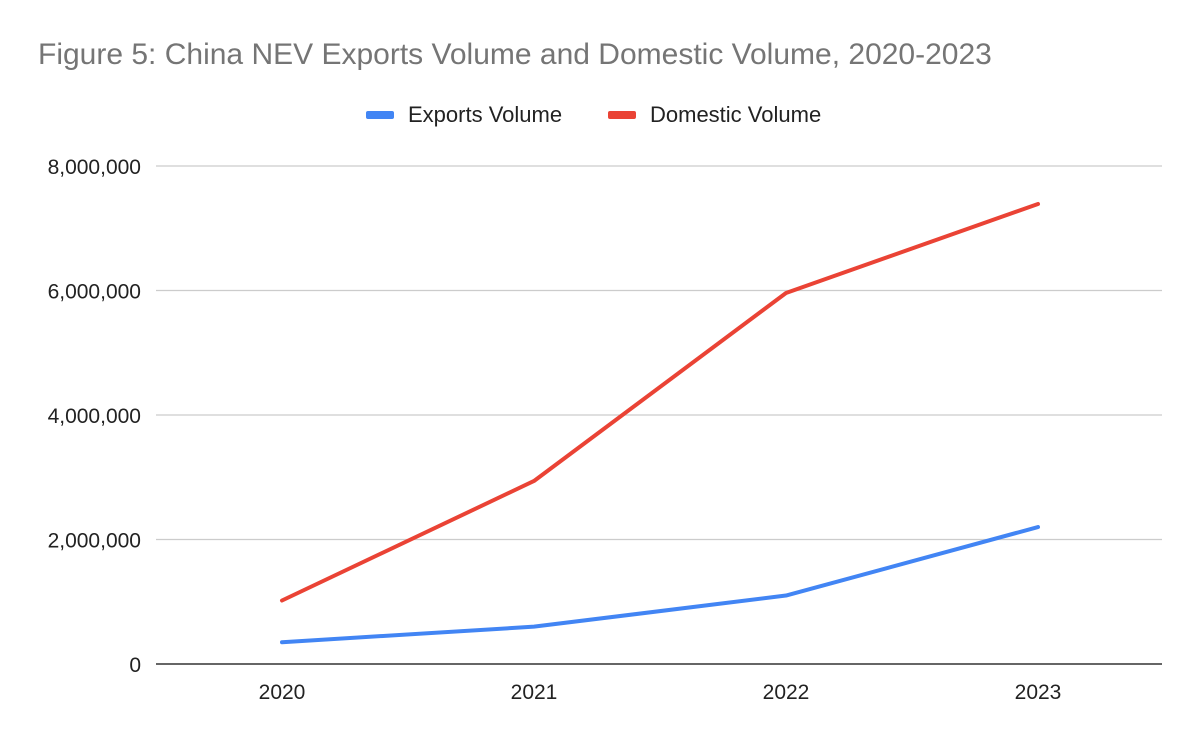  What do you see at coordinates (534, 692) in the screenshot?
I see `x-tick-label: 2021` at bounding box center [534, 692].